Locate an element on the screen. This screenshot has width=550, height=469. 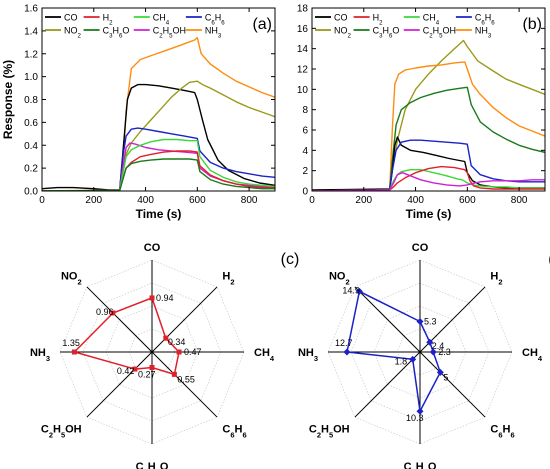
legend-label: CH4 is located at coordinates (161, 20).